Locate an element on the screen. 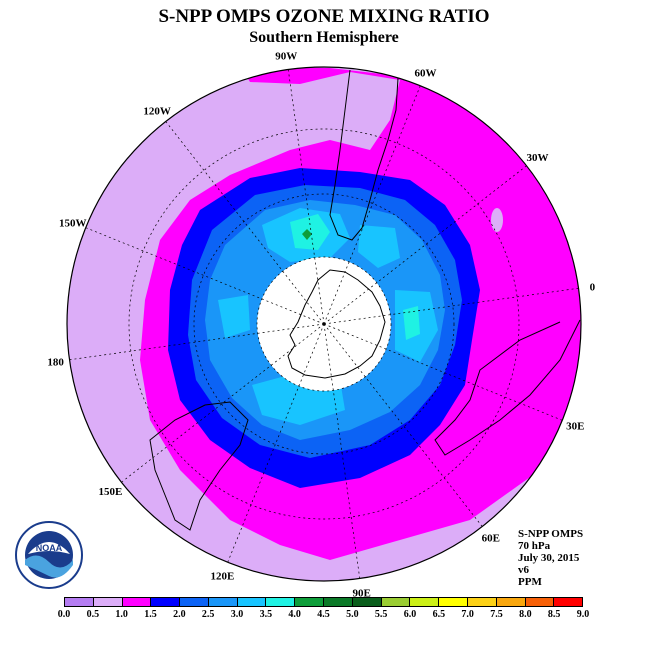 This screenshot has width=648, height=648. longitude-label: 30W is located at coordinates (538, 158).